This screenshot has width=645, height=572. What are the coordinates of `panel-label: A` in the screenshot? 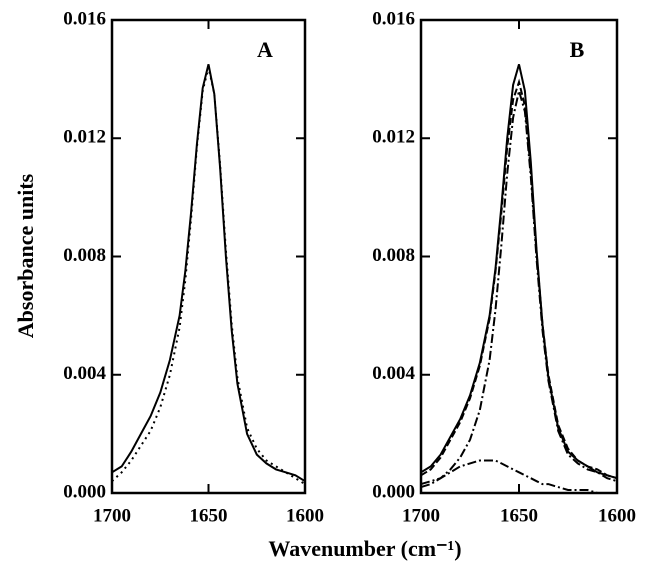 It's located at (265, 49).